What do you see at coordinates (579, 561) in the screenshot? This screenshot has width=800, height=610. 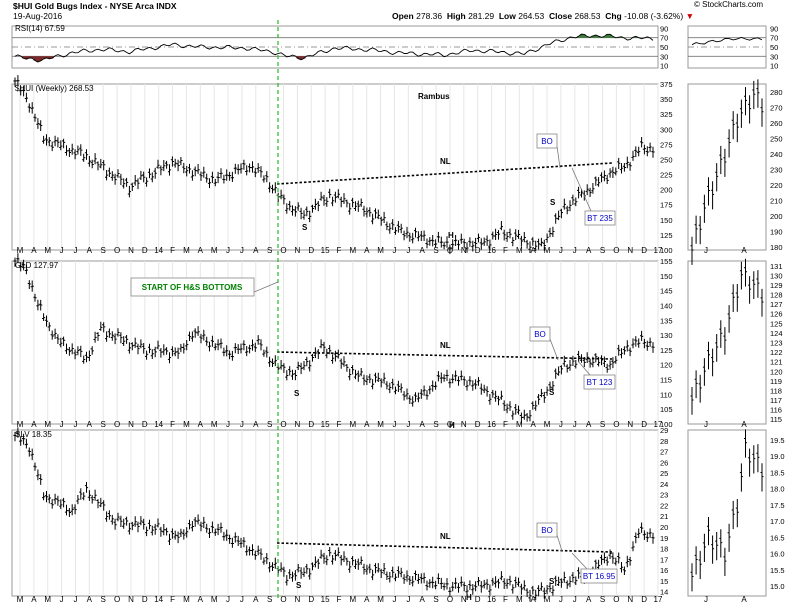 I see `backtest-callout-pointer` at bounding box center [579, 561].